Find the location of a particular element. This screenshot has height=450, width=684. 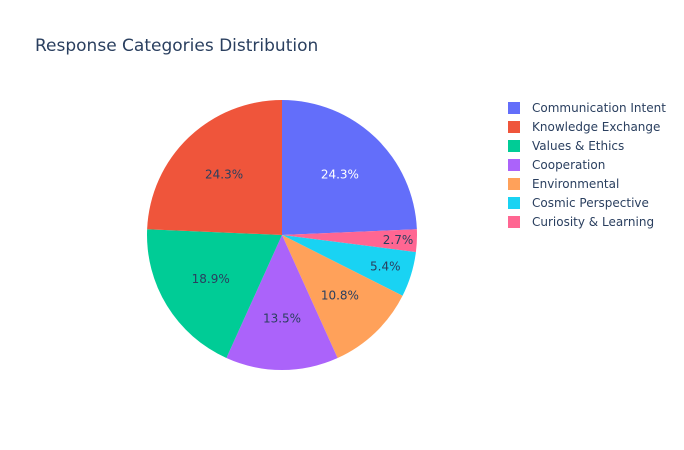

legend-item-cooperation: Cooperation is located at coordinates (556, 165).